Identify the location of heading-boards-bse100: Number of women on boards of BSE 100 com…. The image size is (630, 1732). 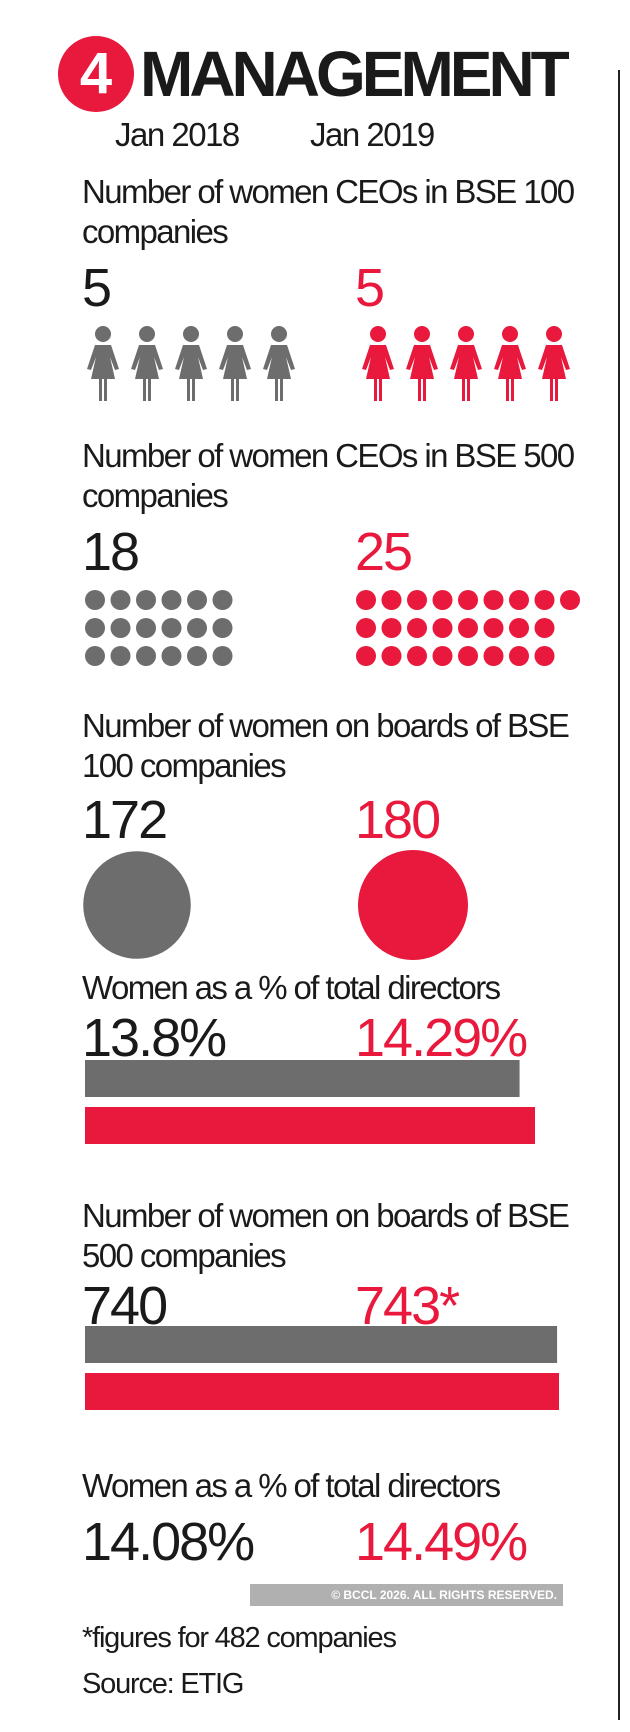
(326, 745).